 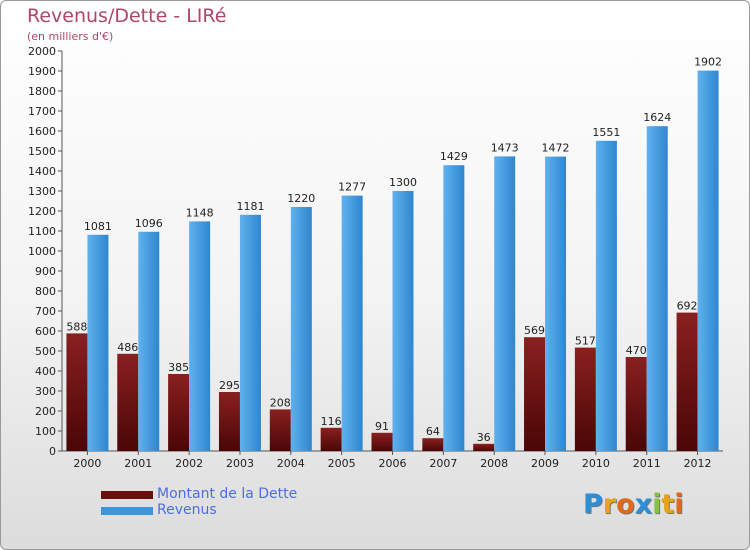 I want to click on data-label-debt: 486, so click(x=127, y=347).